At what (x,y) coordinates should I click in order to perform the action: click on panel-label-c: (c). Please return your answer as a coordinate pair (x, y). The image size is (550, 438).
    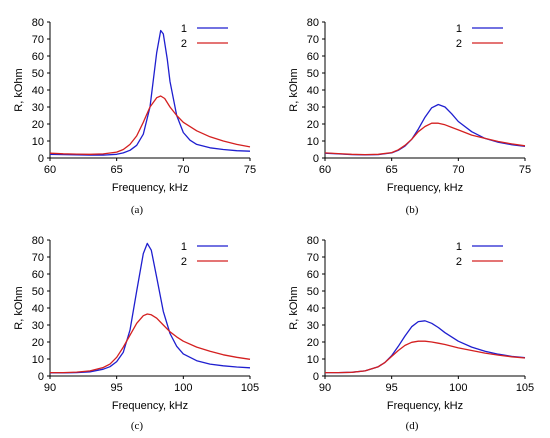
    Looking at the image, I should click on (137, 426).